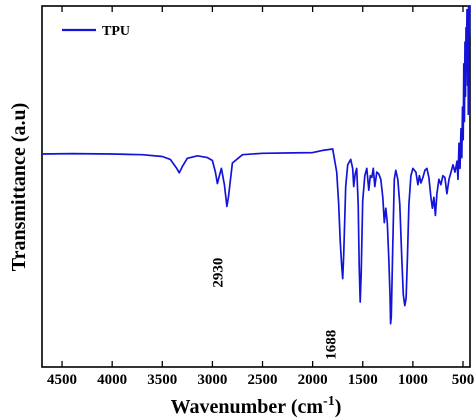 The image size is (474, 420). I want to click on x-tick-label-500: 500, so click(463, 380).